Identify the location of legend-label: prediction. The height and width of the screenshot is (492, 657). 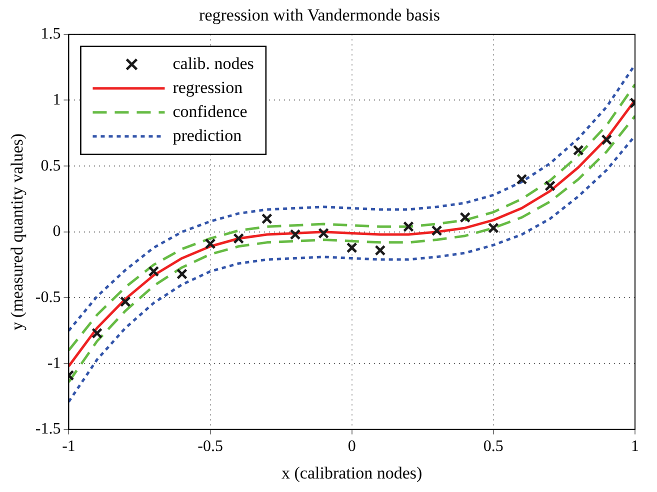
(207, 135).